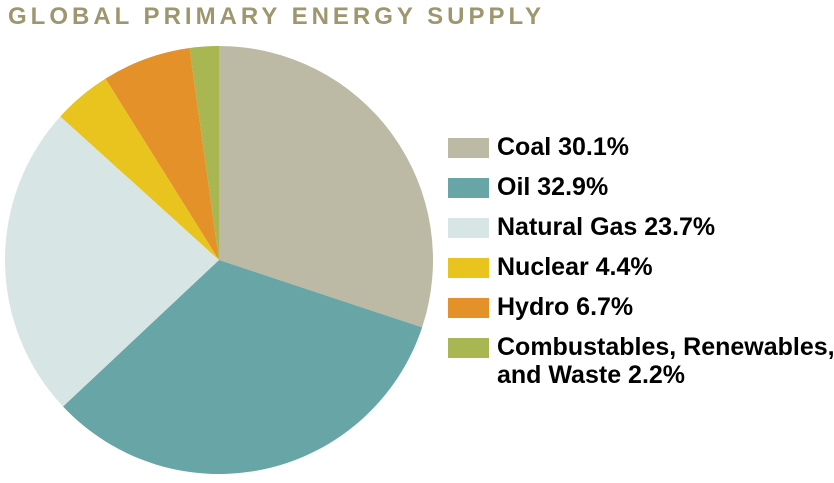  Describe the element at coordinates (641, 307) in the screenshot. I see `legend-item-hydro: Hydro 6.7%` at that location.